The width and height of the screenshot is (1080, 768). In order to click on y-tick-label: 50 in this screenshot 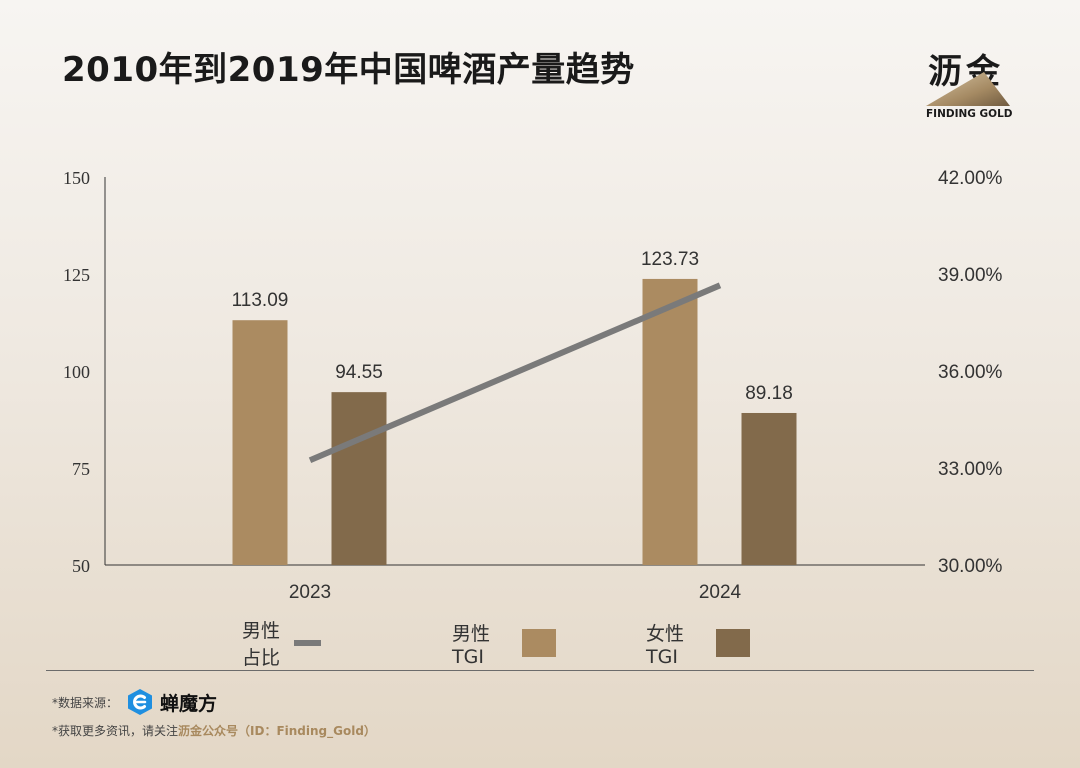, I will do `click(81, 566)`.